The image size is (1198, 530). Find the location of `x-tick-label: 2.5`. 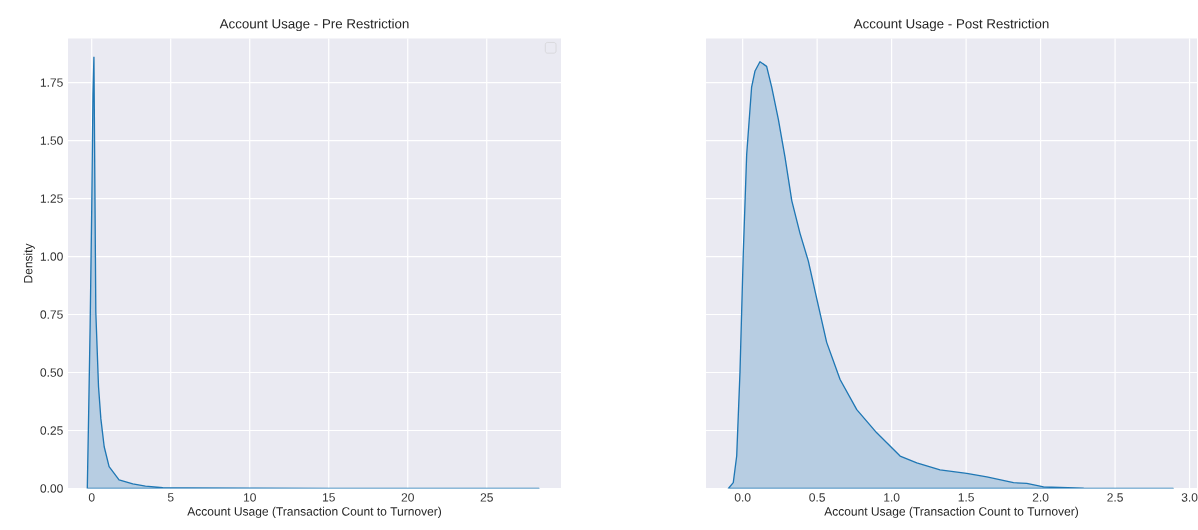

x-tick-label: 2.5 is located at coordinates (1115, 497).